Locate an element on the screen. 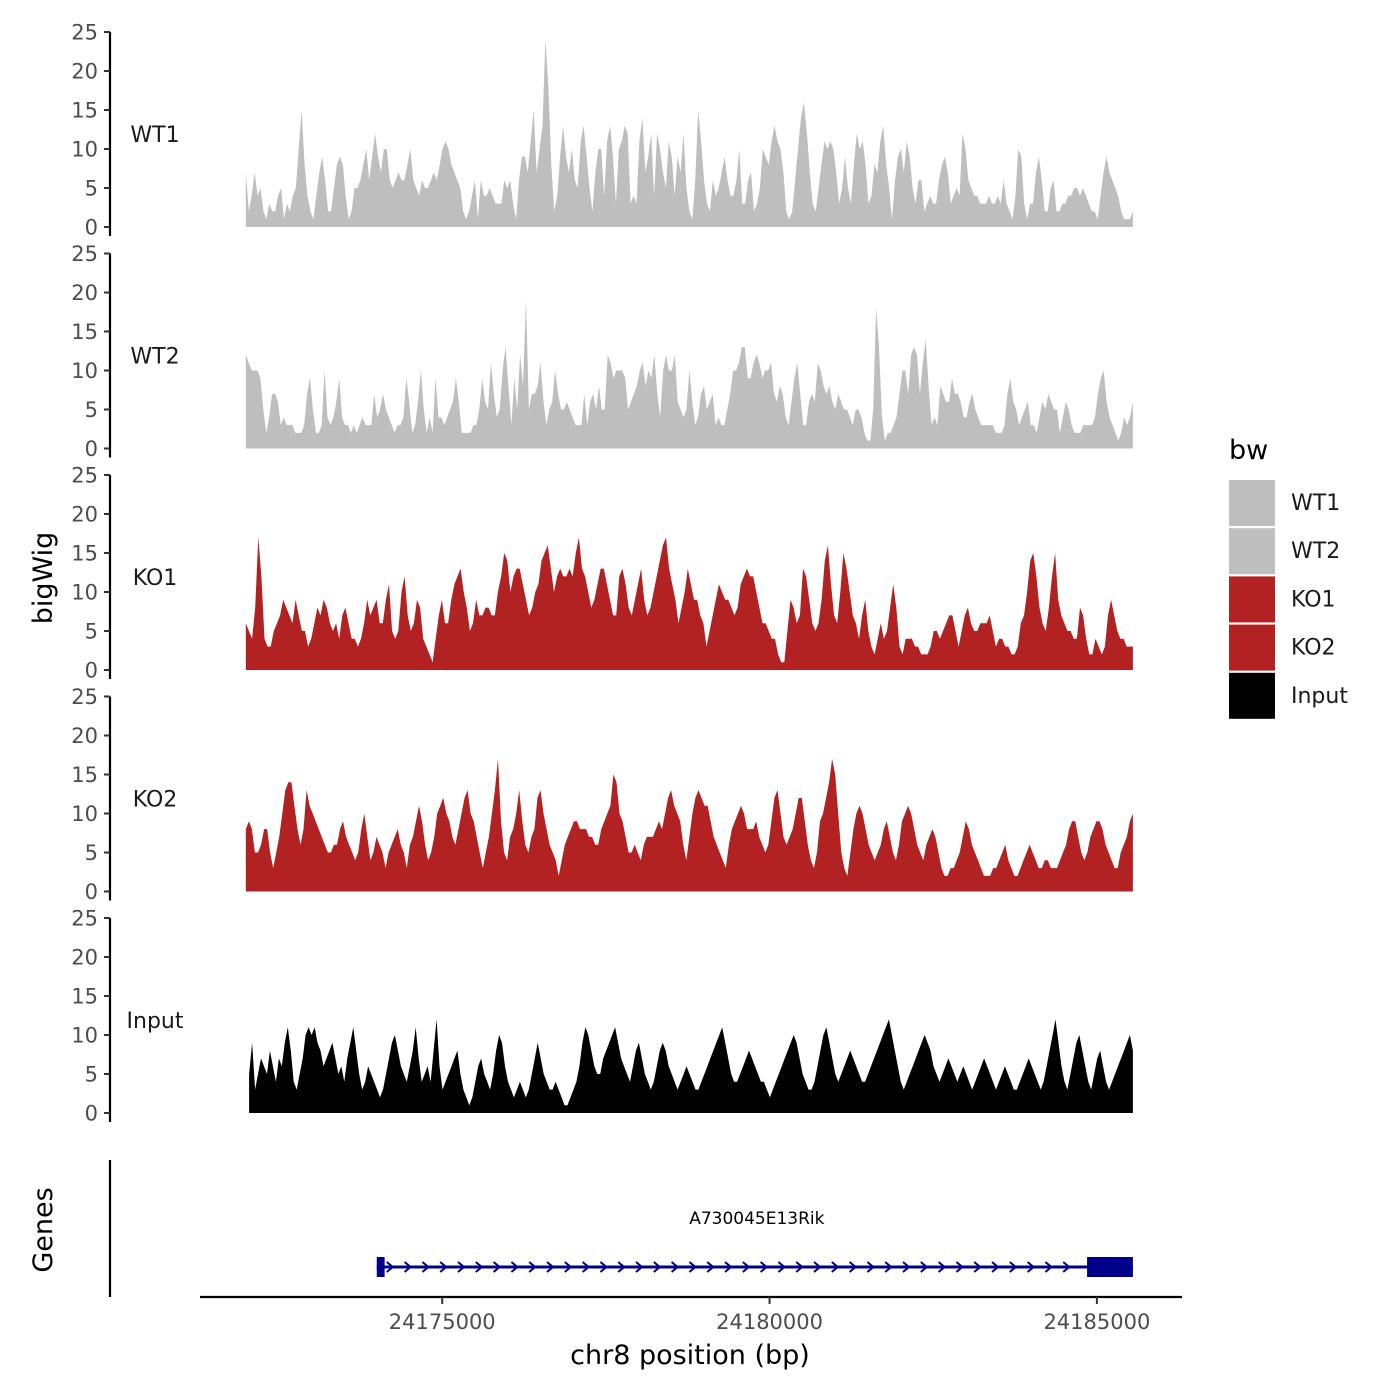 The width and height of the screenshot is (1400, 1400). x-tick-label: 24180000 is located at coordinates (769, 1322).